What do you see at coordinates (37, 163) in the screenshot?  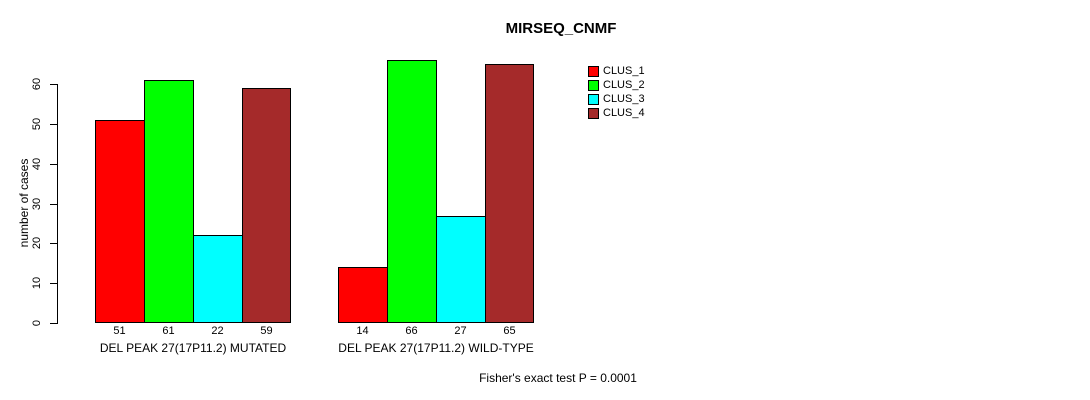 I see `y-axis-tick-label: 40` at bounding box center [37, 163].